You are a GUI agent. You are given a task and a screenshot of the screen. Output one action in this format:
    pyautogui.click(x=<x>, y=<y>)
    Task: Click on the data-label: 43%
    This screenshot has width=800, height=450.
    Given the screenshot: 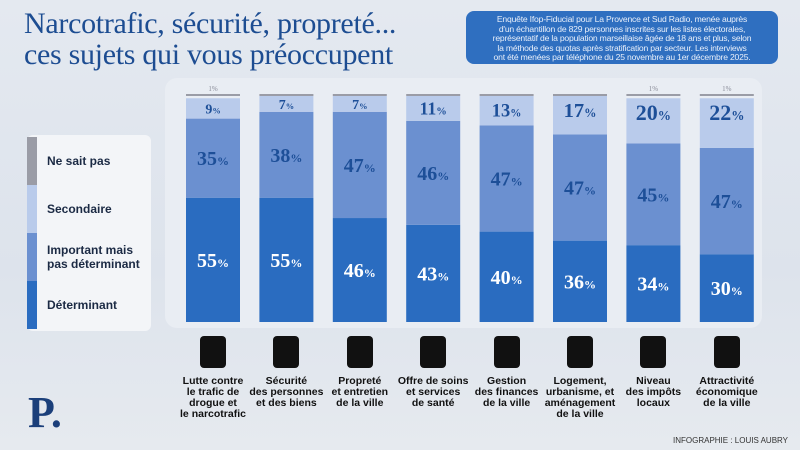 What is the action you would take?
    pyautogui.click(x=433, y=274)
    